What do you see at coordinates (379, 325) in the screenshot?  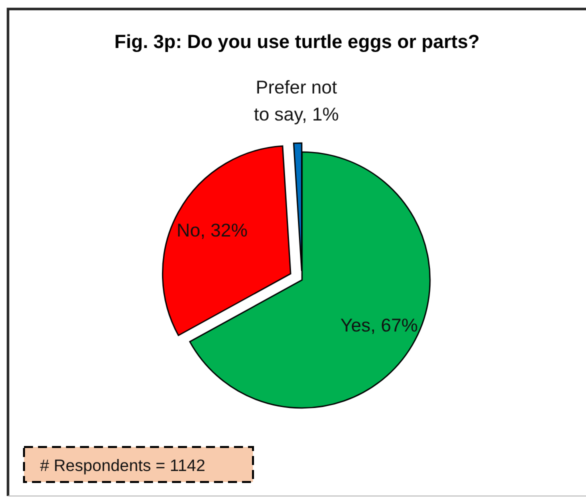 I see `slice-label: Yes, 67%` at bounding box center [379, 325].